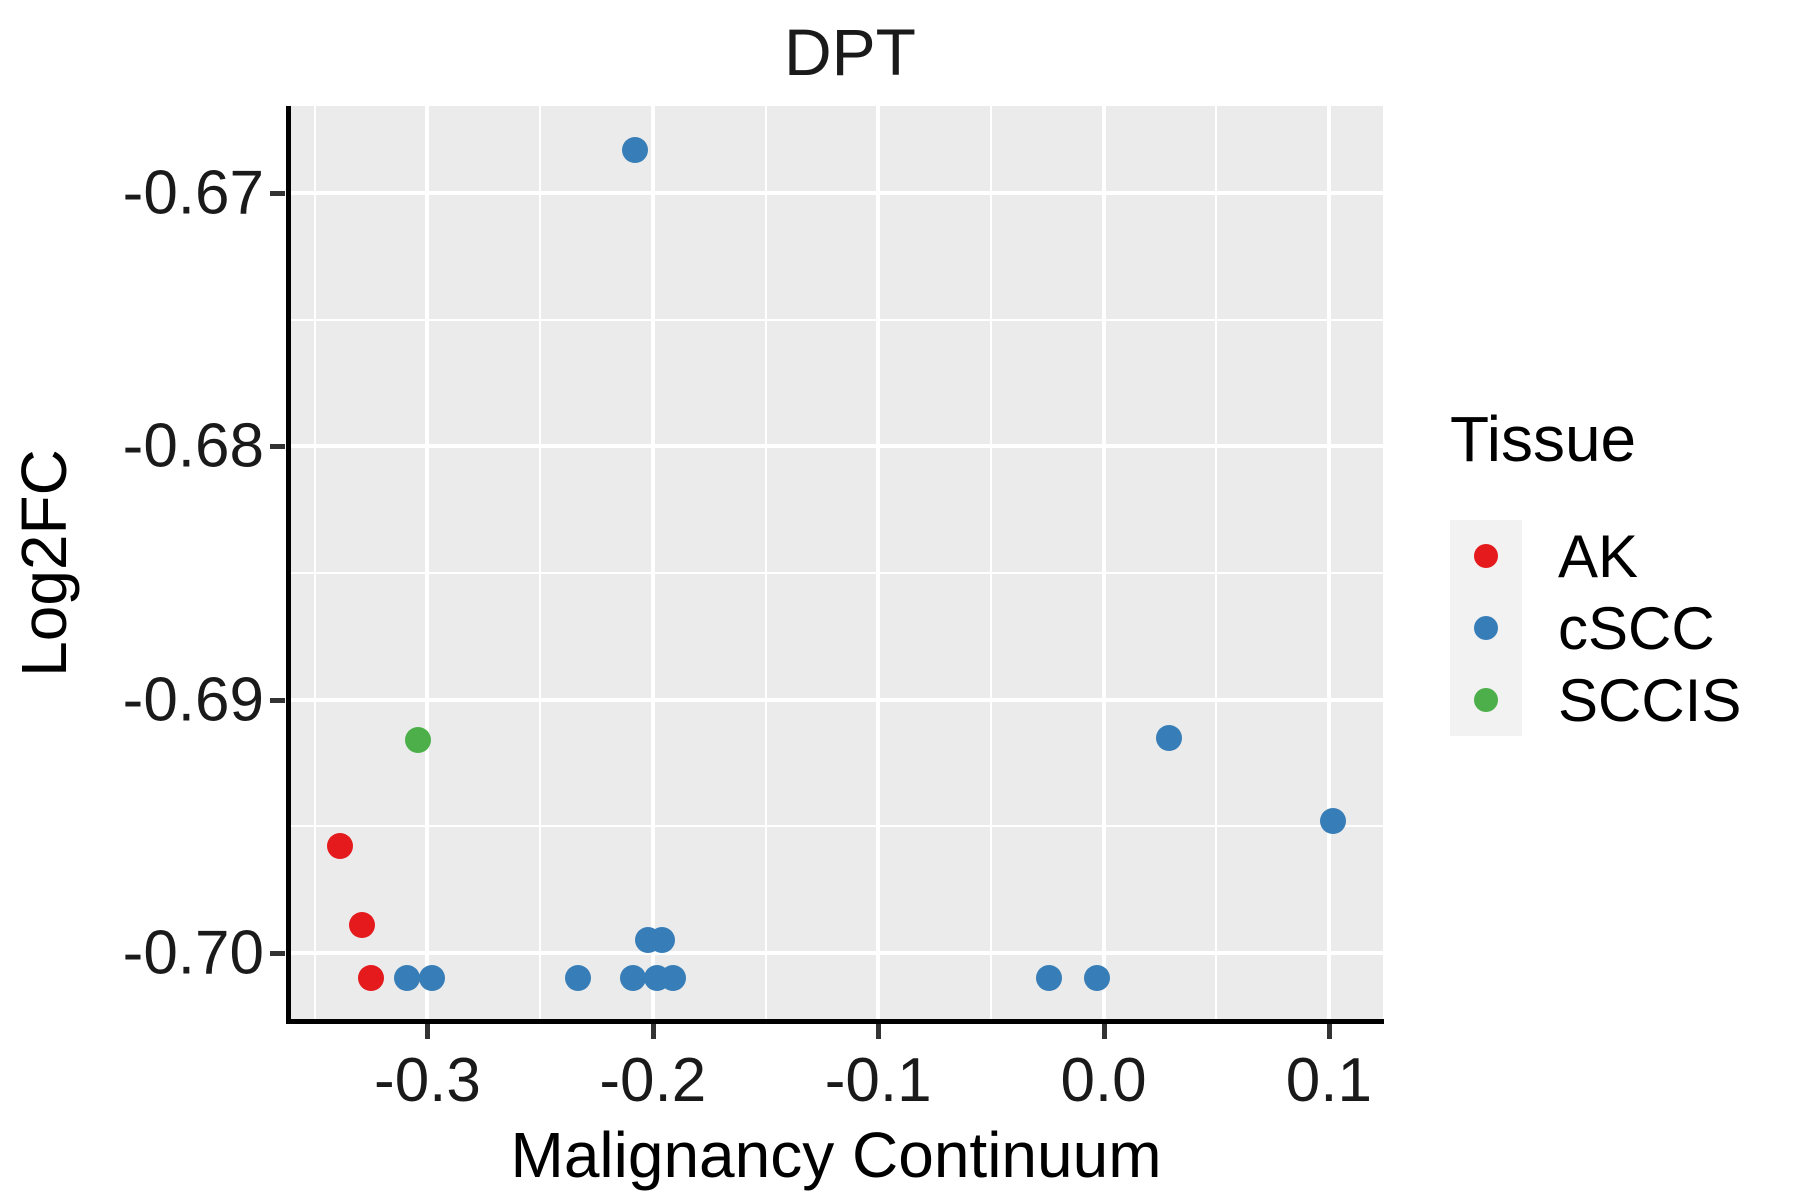 This screenshot has height=1200, width=1800. What do you see at coordinates (193, 700) in the screenshot?
I see `y-tick-label: -0.69` at bounding box center [193, 700].